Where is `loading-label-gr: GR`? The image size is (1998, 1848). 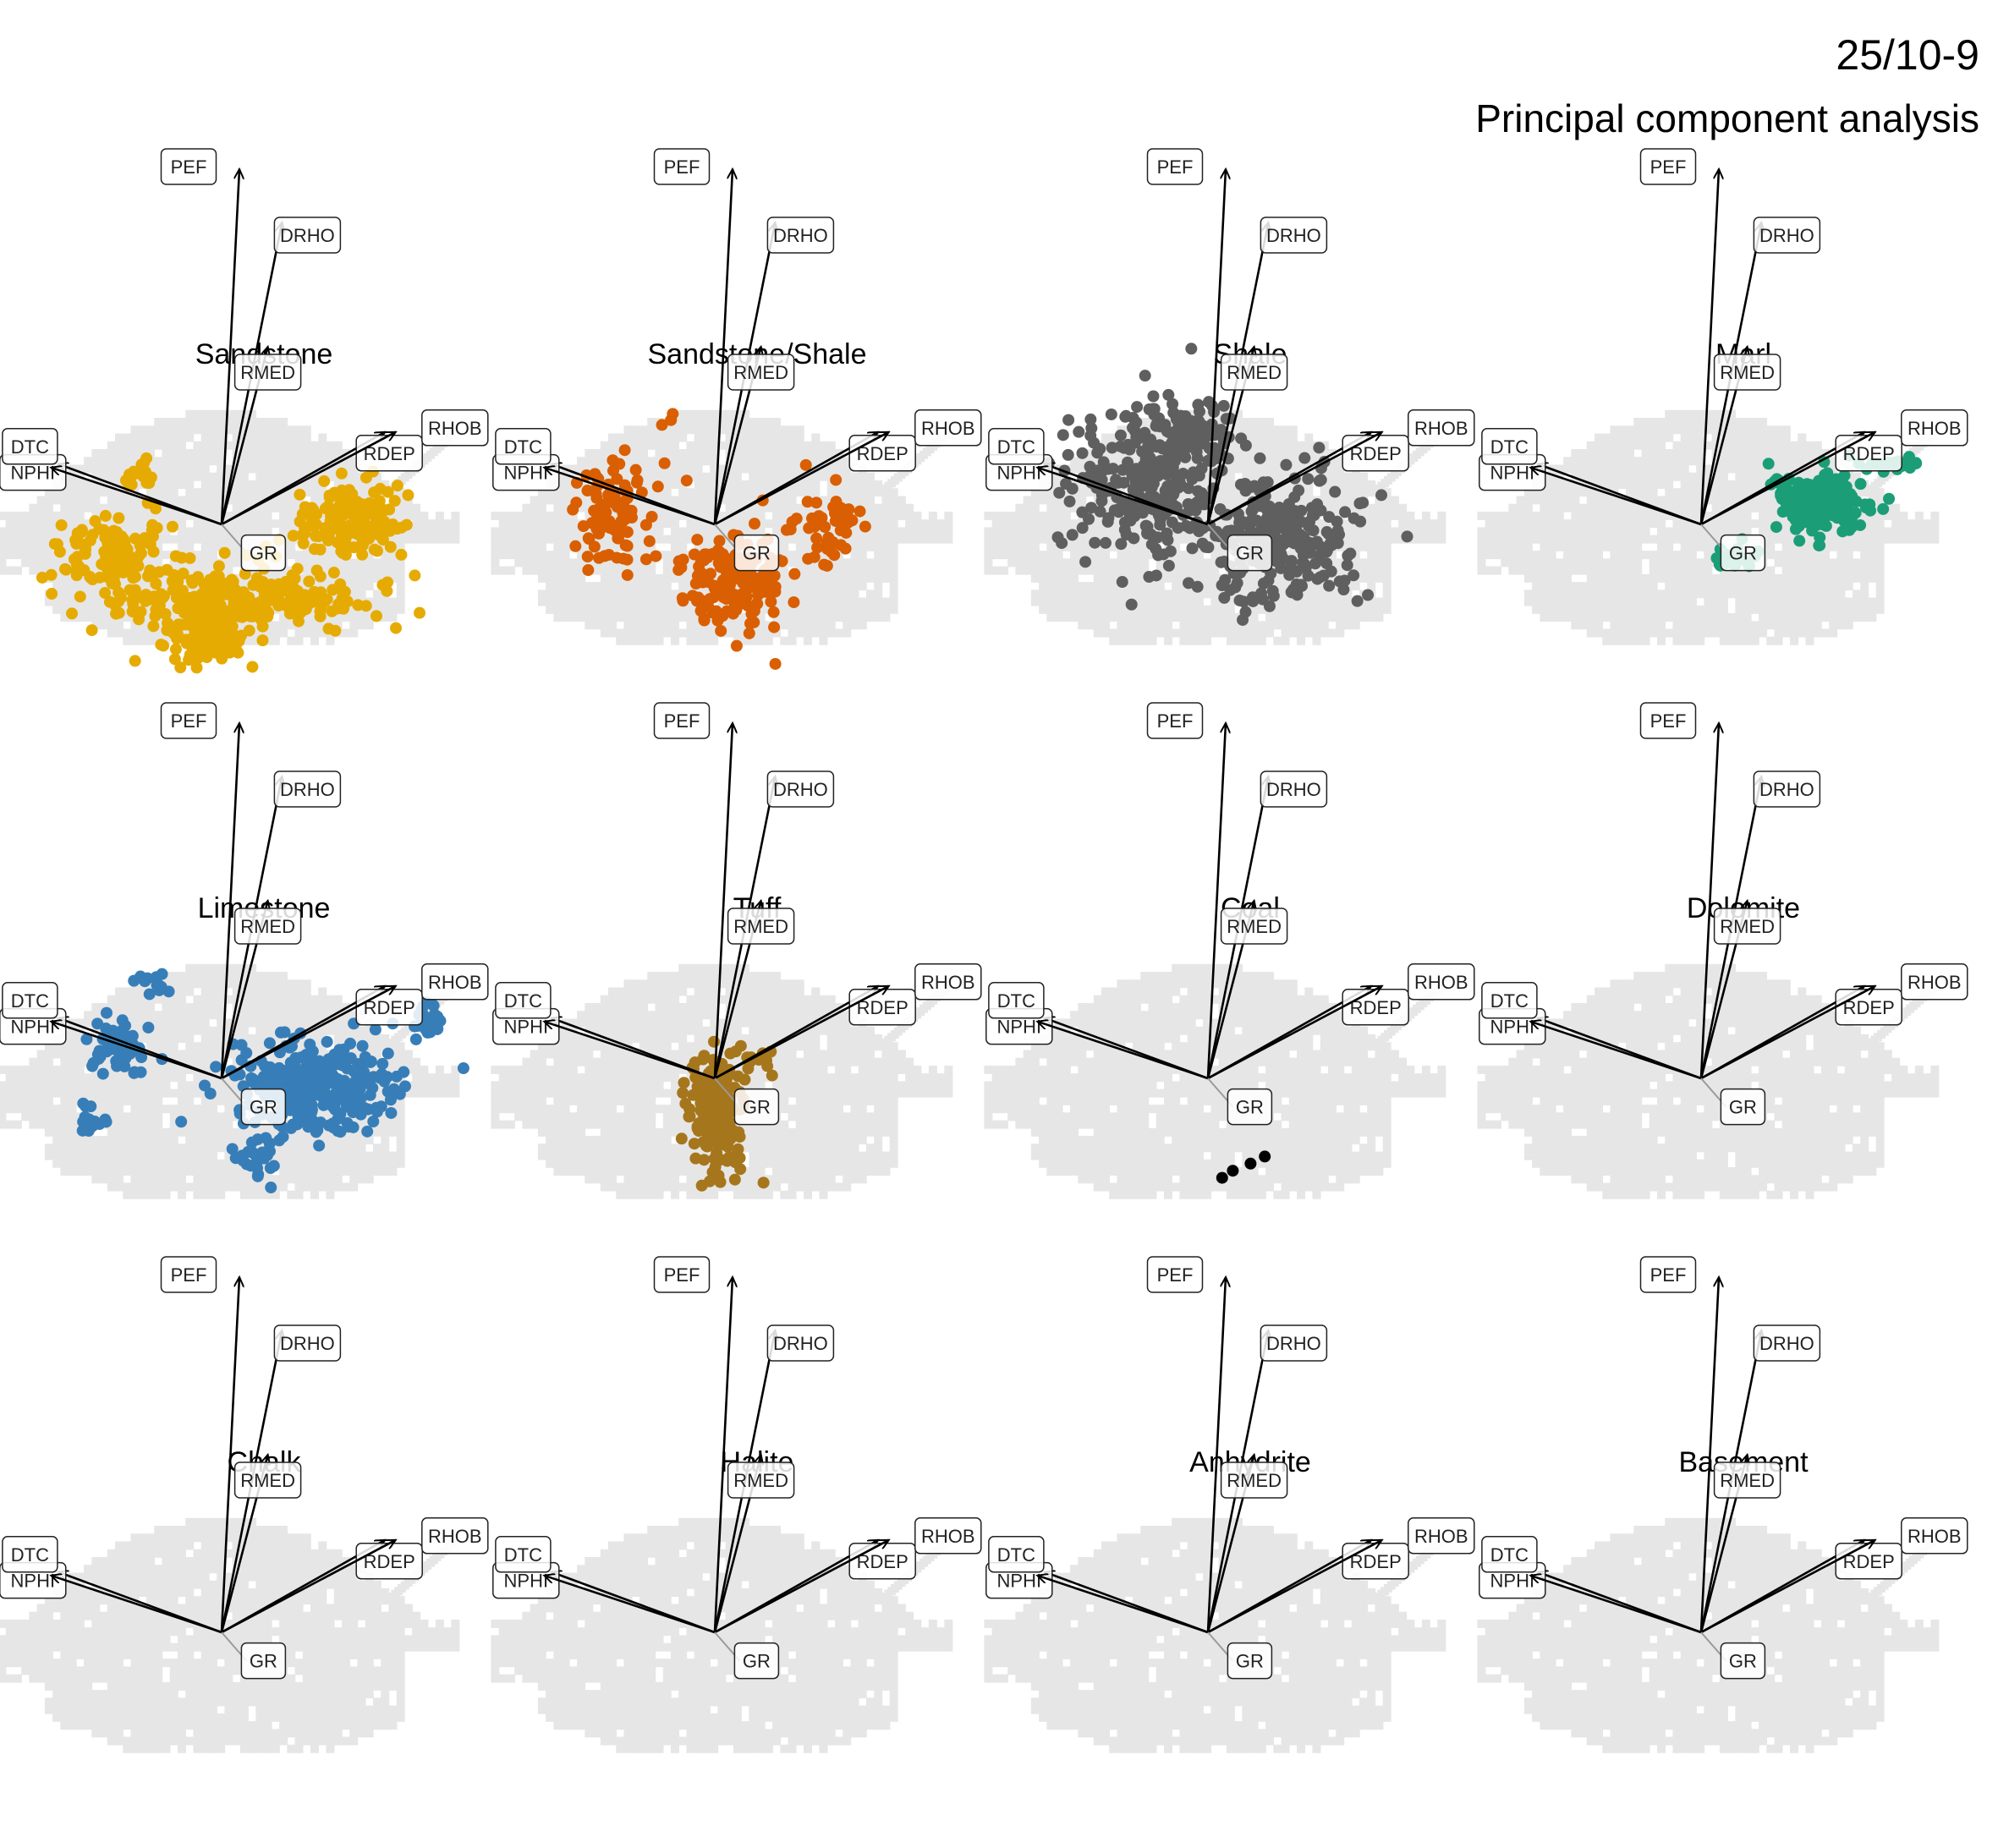
loading-label-gr: GR is located at coordinates (756, 1661).